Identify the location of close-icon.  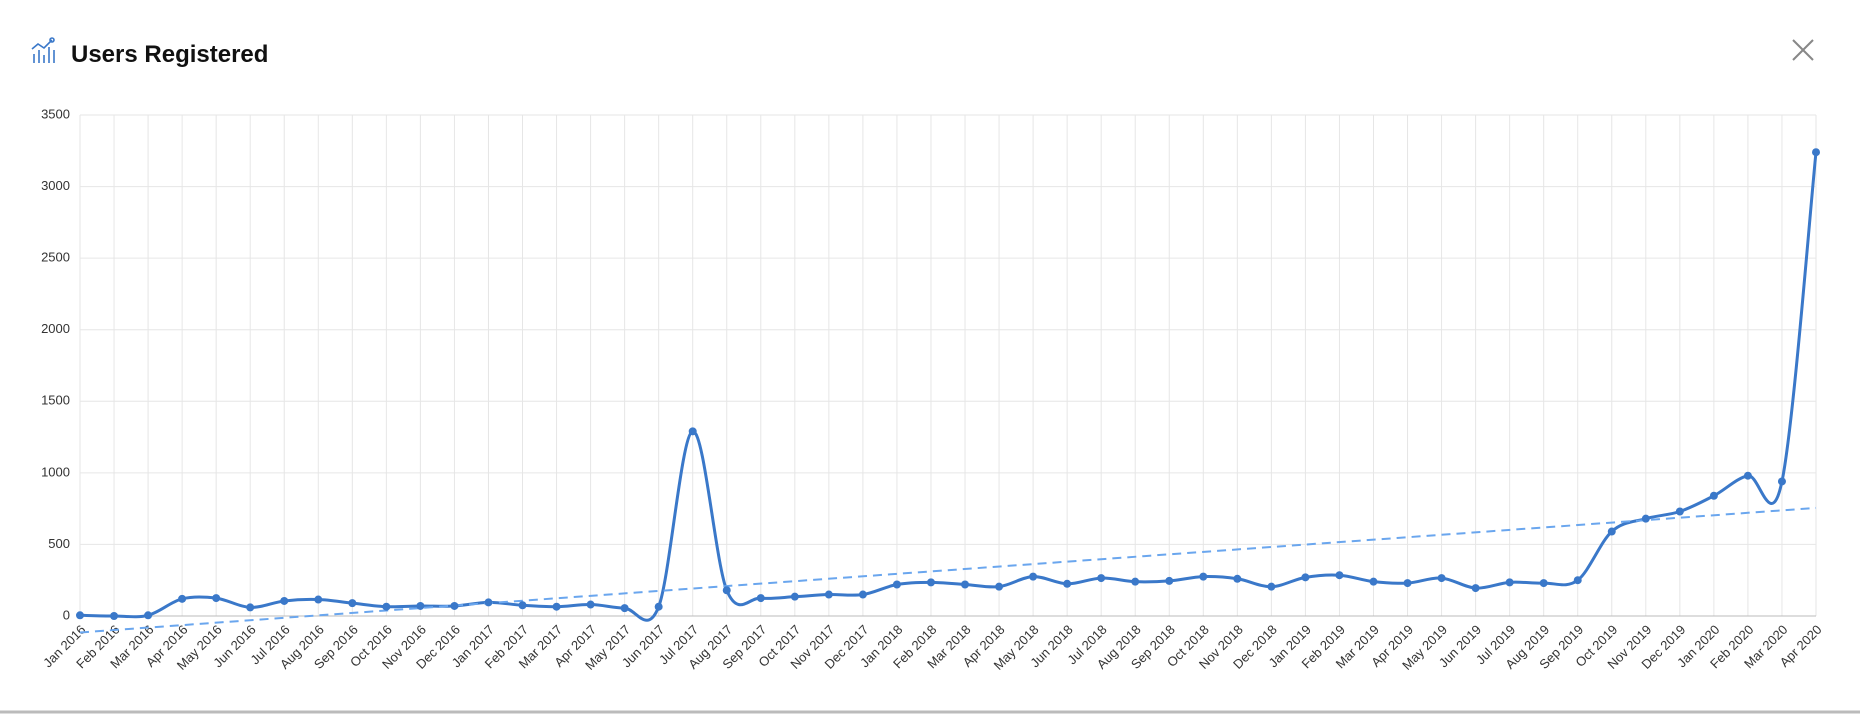
(1803, 50).